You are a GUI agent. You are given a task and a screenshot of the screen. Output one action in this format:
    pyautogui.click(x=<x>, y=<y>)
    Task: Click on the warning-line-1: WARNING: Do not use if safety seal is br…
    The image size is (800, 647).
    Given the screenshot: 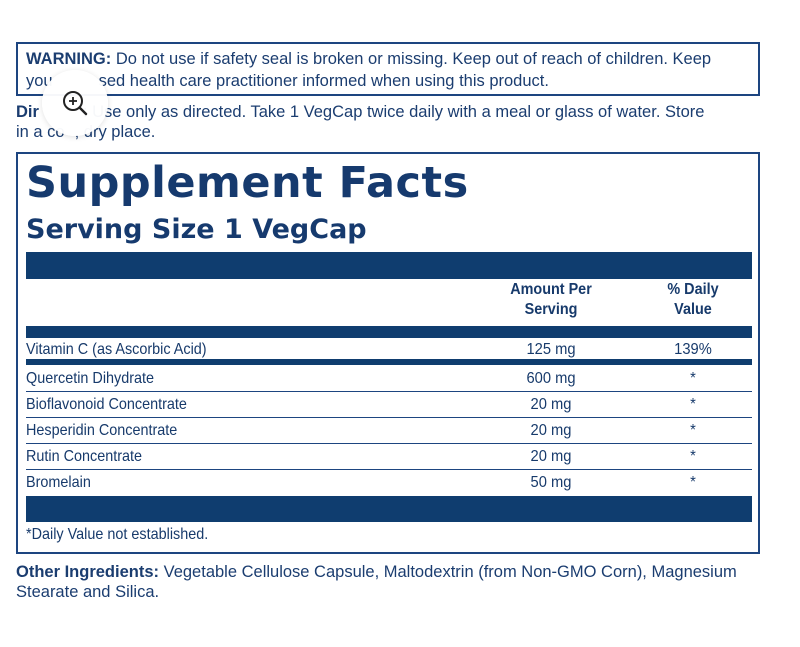 What is the action you would take?
    pyautogui.click(x=388, y=59)
    